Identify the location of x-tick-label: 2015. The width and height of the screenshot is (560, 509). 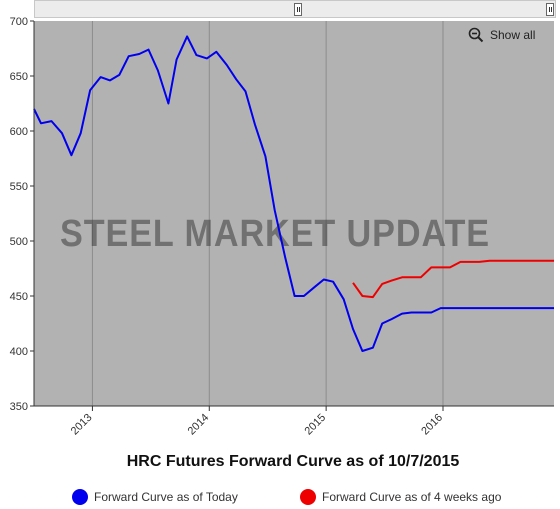
(315, 425).